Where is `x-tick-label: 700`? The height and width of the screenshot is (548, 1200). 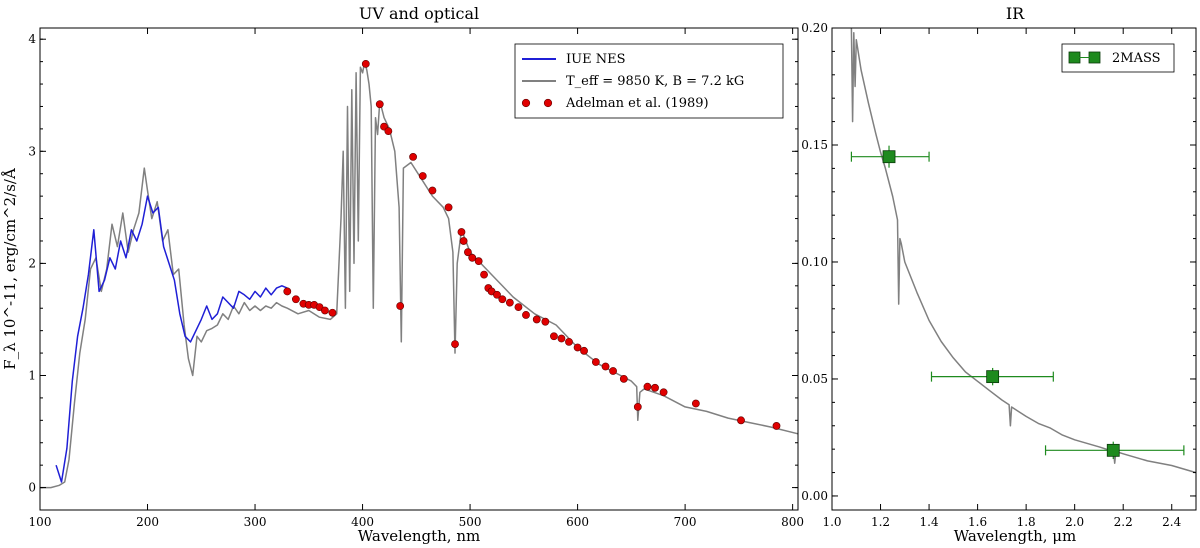 x-tick-label: 700 is located at coordinates (685, 522).